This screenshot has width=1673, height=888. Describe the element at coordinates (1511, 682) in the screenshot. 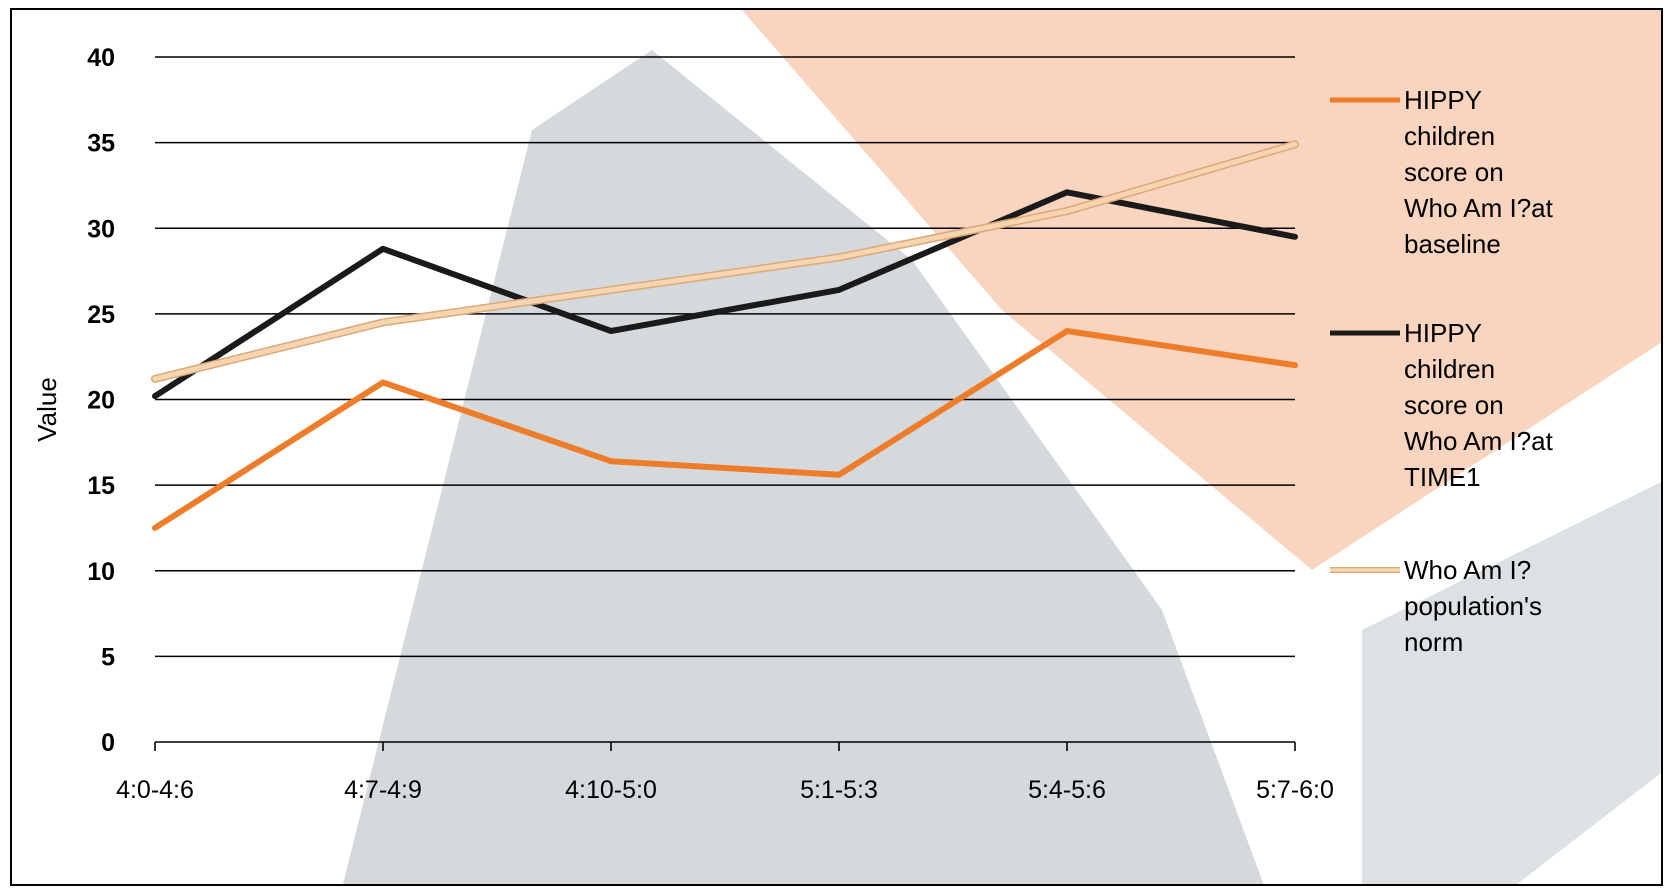

I see `background-grey-shape-right` at that location.